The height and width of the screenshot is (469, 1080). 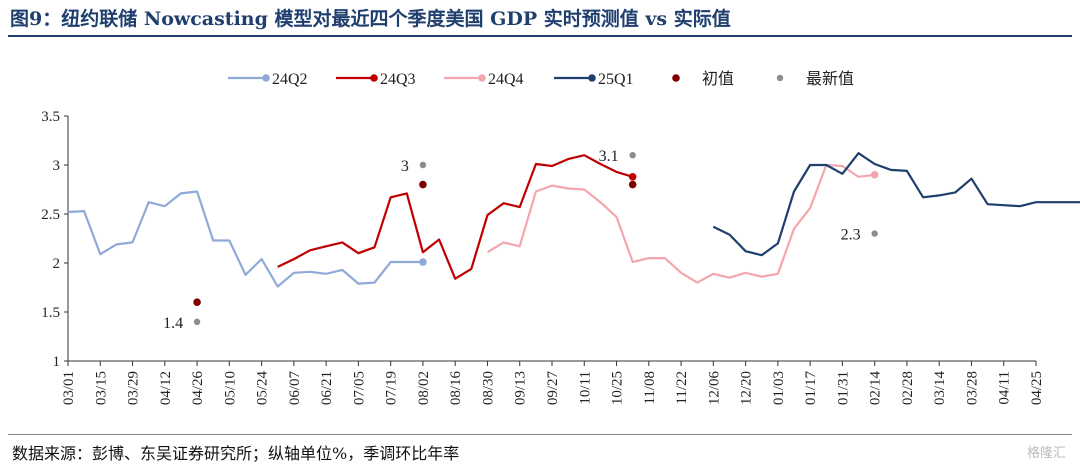 What do you see at coordinates (359, 388) in the screenshot?
I see `x-tick-label: 07/05` at bounding box center [359, 388].